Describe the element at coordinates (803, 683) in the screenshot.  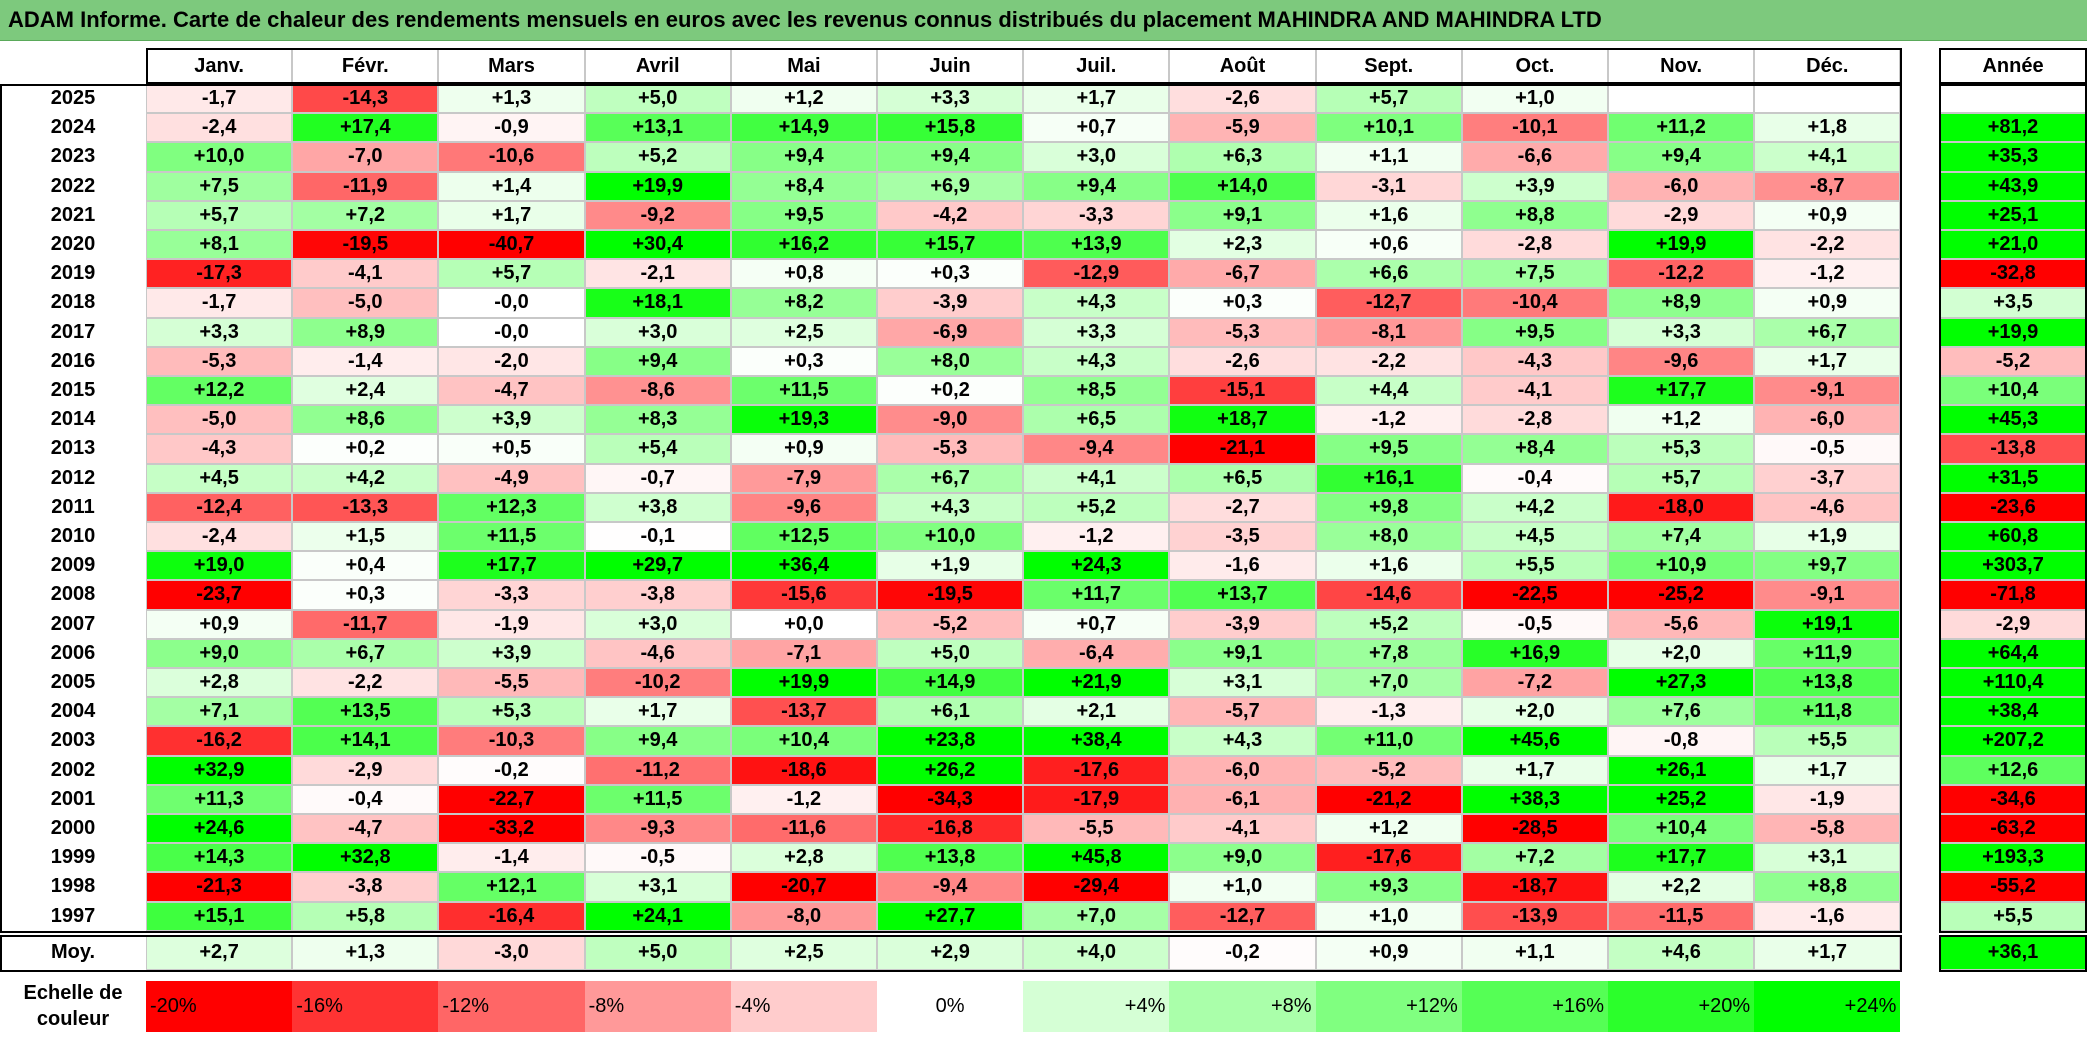
I see `heatmap-cell: +19,9` at that location.